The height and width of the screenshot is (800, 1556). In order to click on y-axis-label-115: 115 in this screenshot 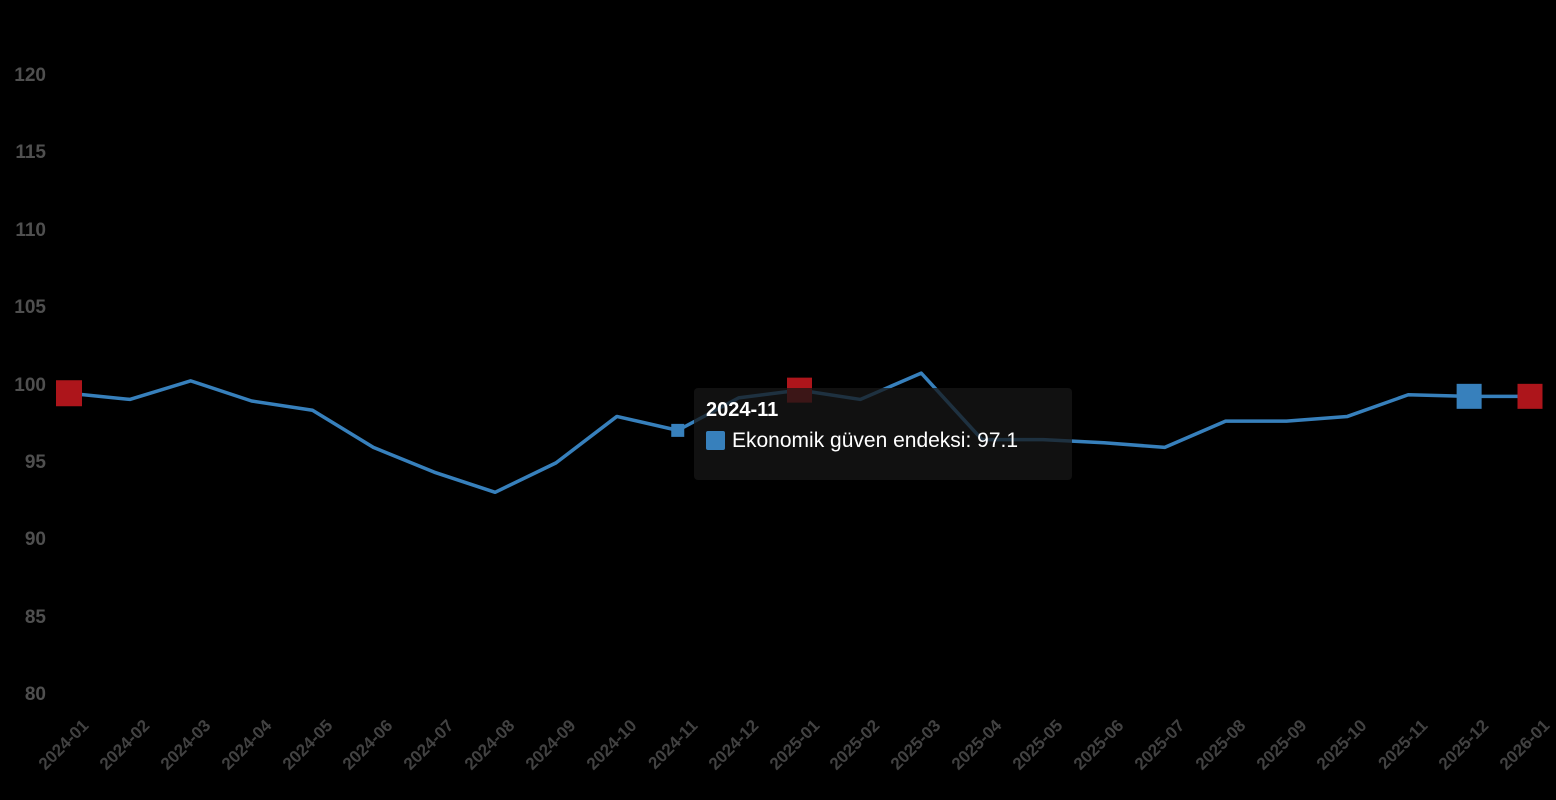, I will do `click(30, 153)`.